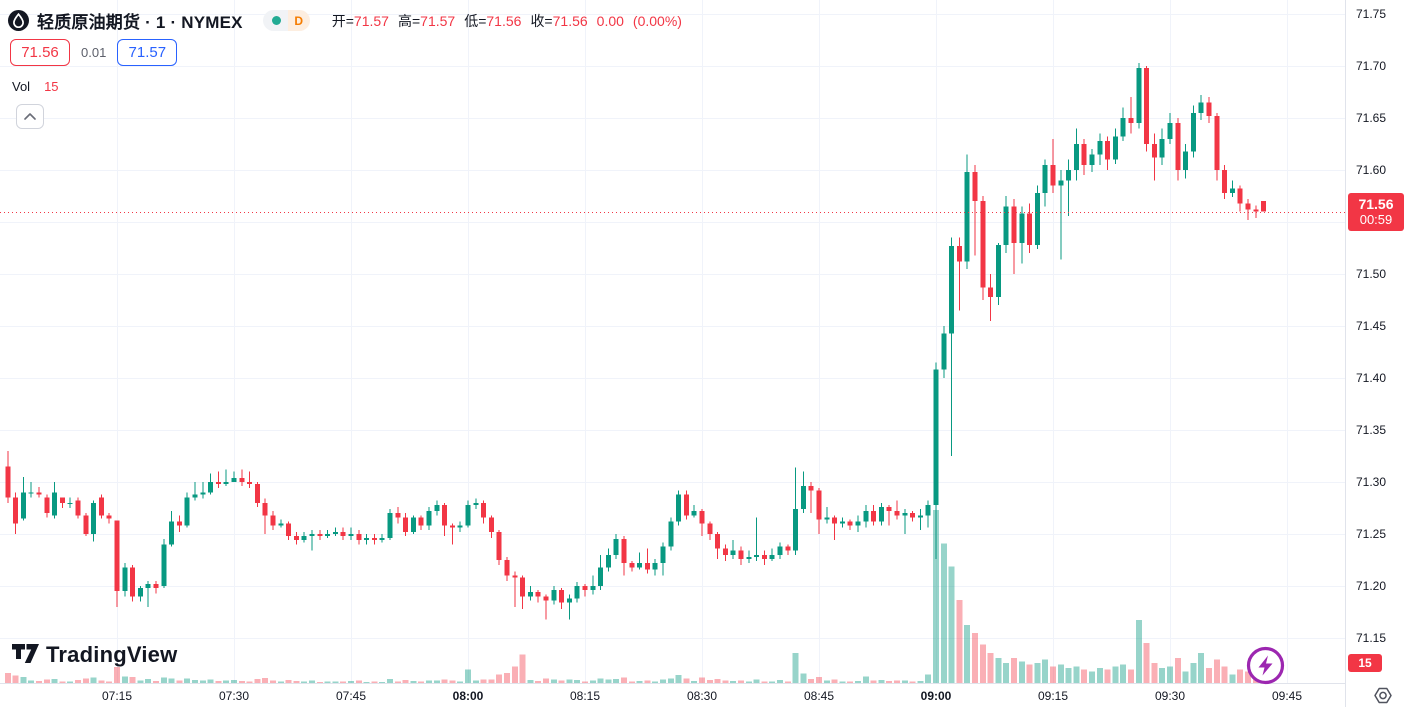 This screenshot has height=707, width=1407. Describe the element at coordinates (1371, 14) in the screenshot. I see `price-tick-label: 71.75` at that location.